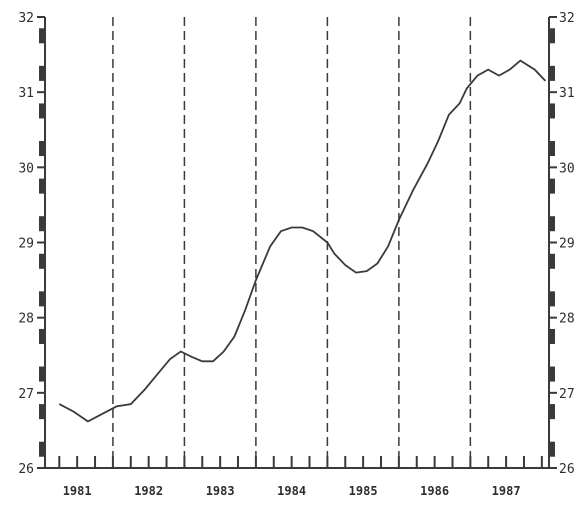 The width and height of the screenshot is (575, 509). What do you see at coordinates (567, 168) in the screenshot?
I see `y-tick-label-right: 30` at bounding box center [567, 168].